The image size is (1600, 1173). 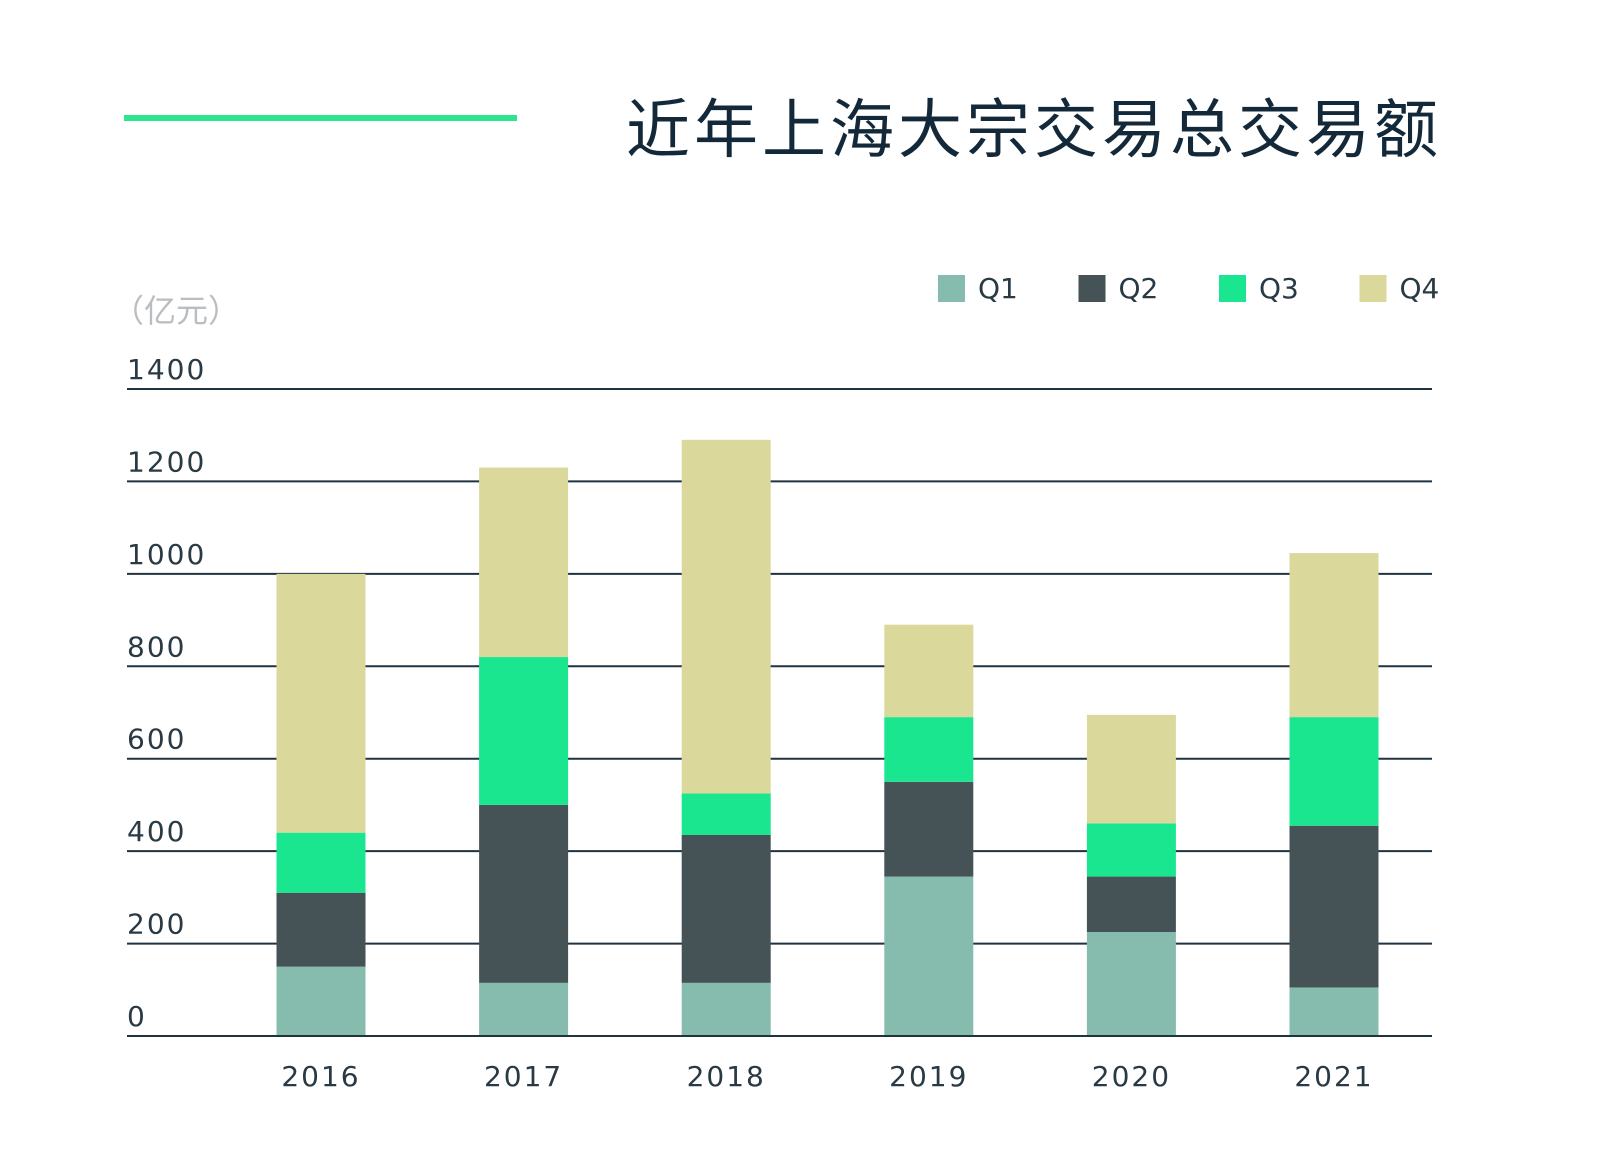 What do you see at coordinates (1034, 131) in the screenshot?
I see `chart-title: 近年上海大宗交易总交易额` at bounding box center [1034, 131].